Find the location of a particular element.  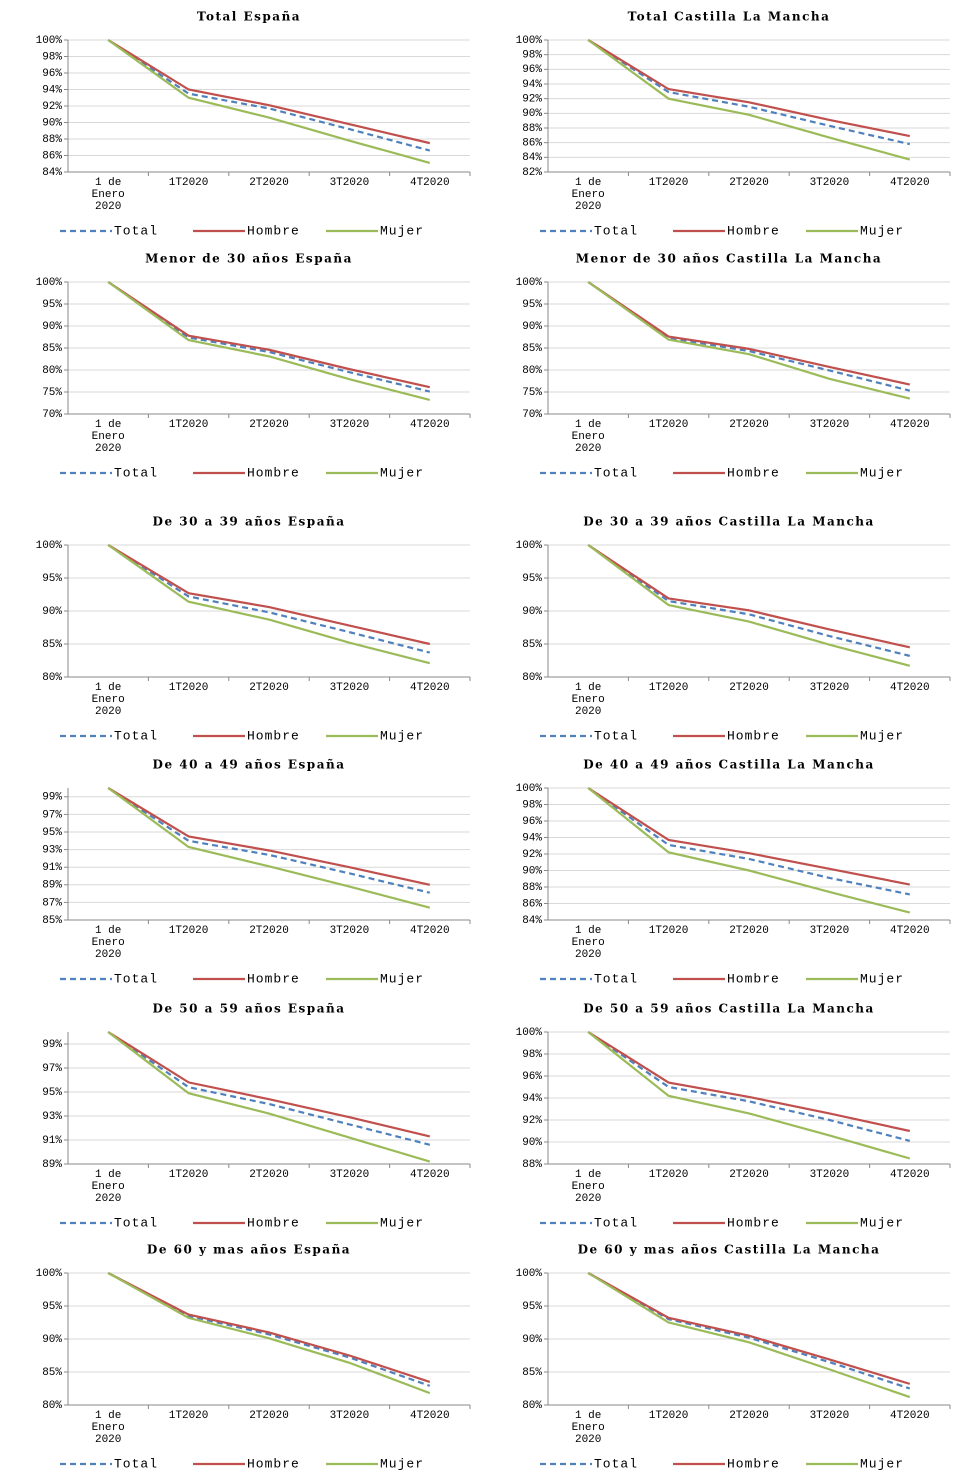

y-tick-label: 91% is located at coordinates (52, 868).